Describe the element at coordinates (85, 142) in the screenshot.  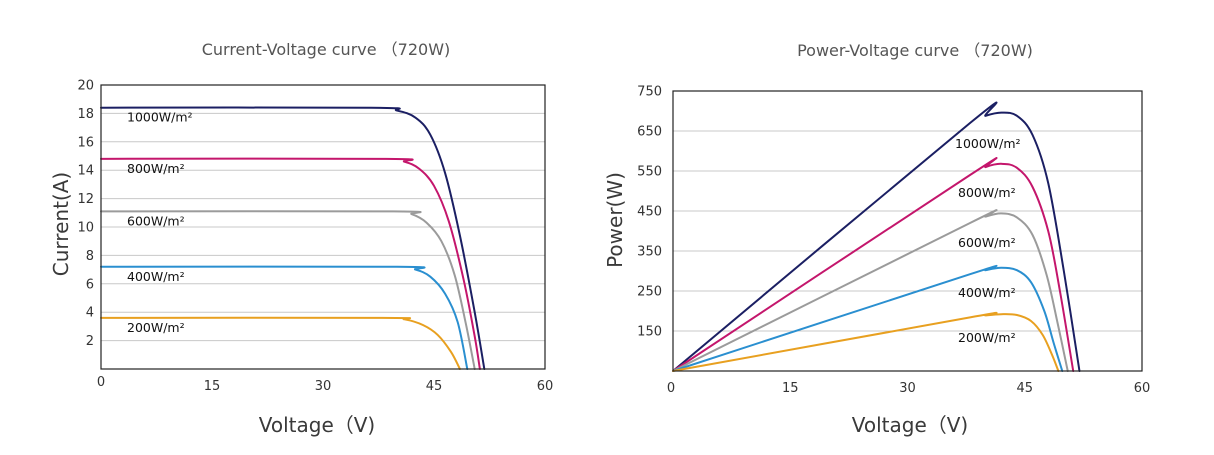
I see `iv-y-tick-16: 16` at that location.